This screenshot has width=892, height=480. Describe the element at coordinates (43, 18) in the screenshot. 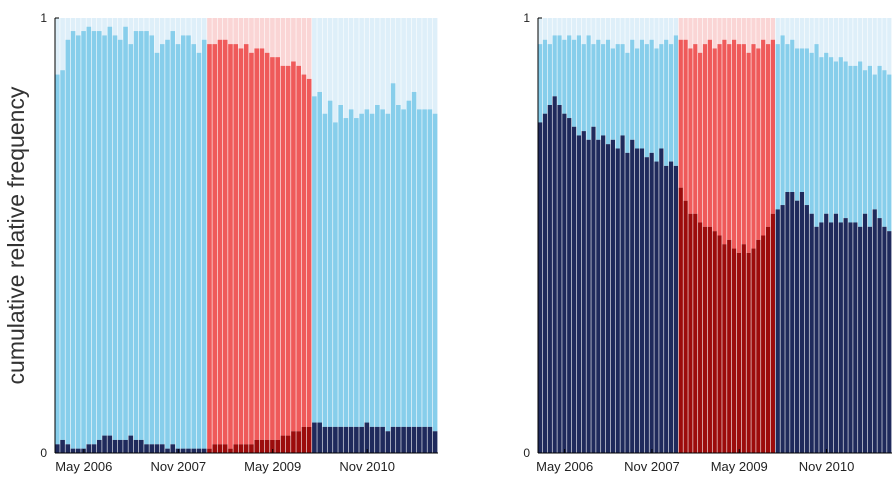

I see `y-tick-label: 1` at that location.